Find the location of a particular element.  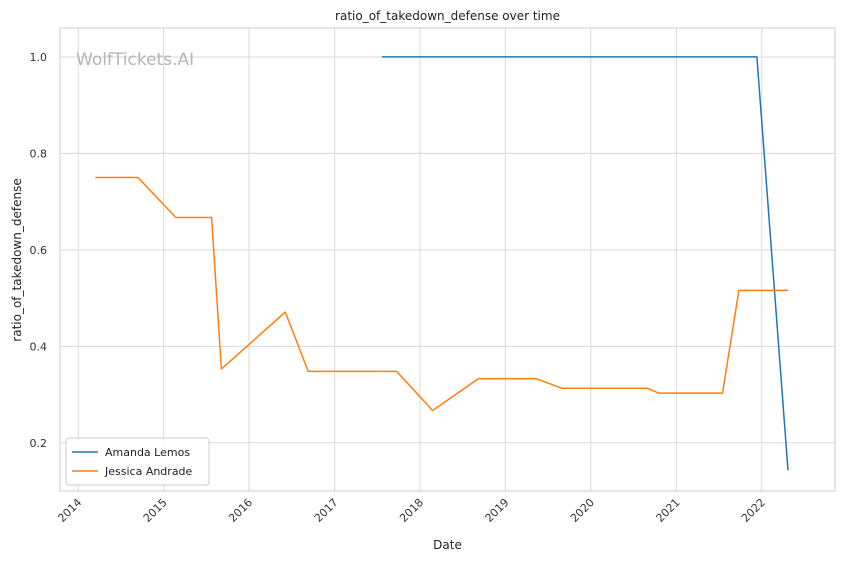

y-tick-label: 0.8 is located at coordinates (39, 153).